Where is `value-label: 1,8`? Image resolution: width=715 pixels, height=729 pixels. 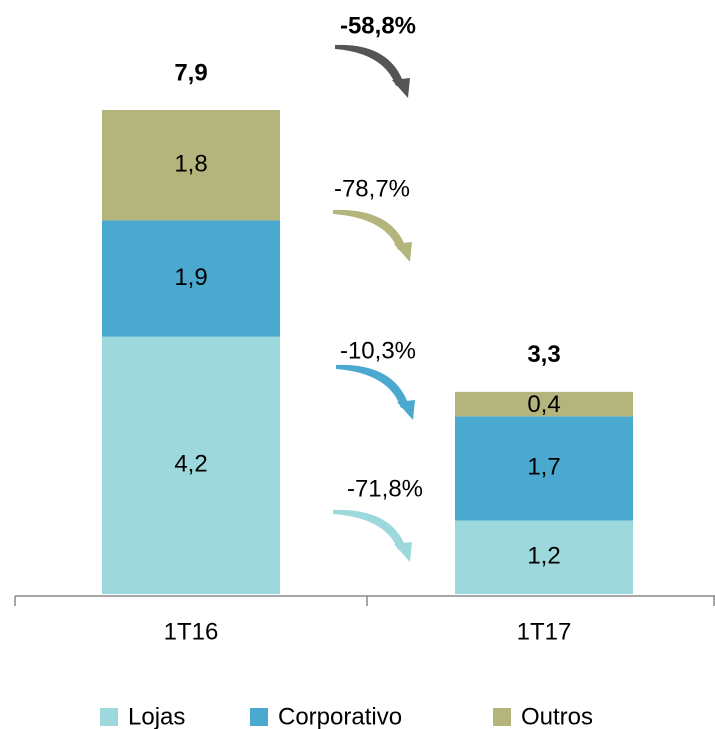 value-label: 1,8 is located at coordinates (190, 163).